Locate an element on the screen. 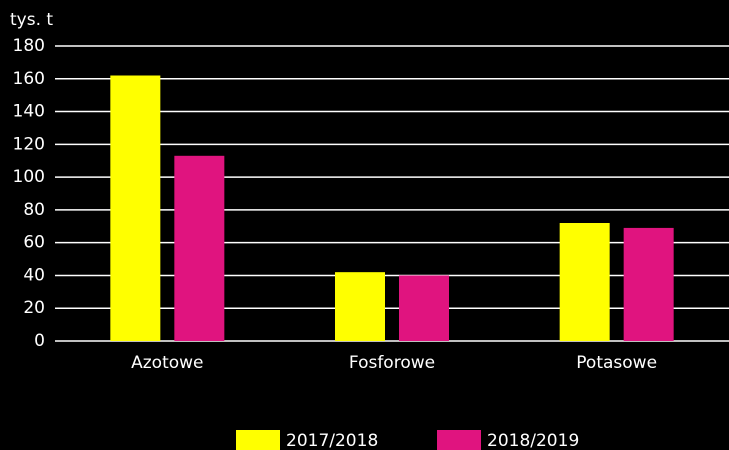 This screenshot has width=729, height=450. y-tick-label: 80 is located at coordinates (34, 210).